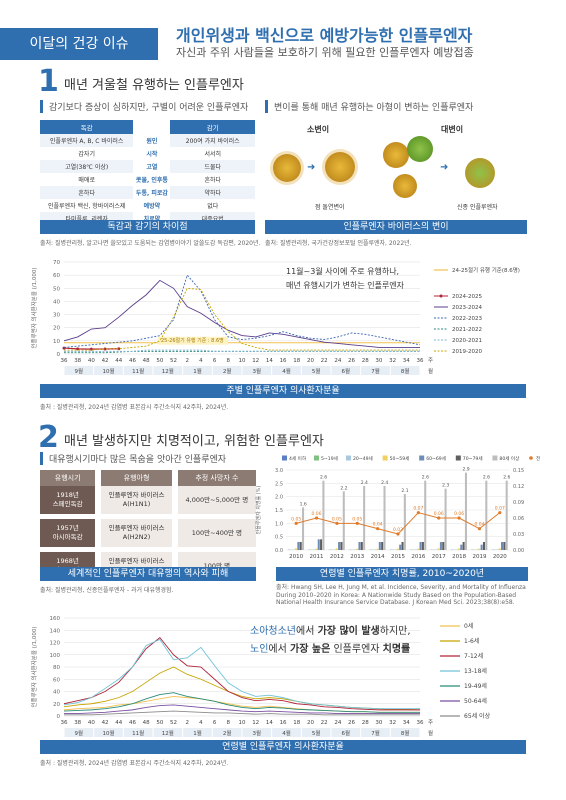  Describe the element at coordinates (392, 723) in the screenshot. I see `x-tick-label: 32` at that location.